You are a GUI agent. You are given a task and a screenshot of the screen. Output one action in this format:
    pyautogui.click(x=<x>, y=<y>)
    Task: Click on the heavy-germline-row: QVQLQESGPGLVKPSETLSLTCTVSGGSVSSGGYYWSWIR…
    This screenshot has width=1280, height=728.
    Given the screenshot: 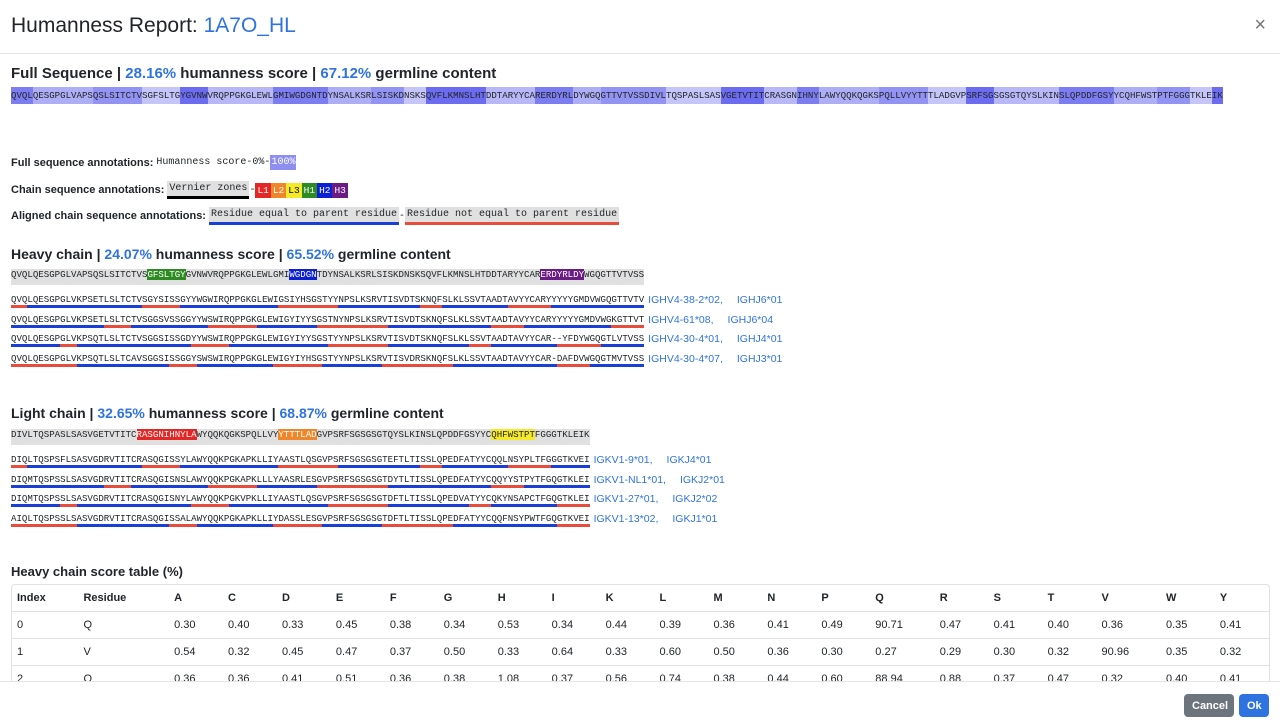 What is the action you would take?
    pyautogui.click(x=392, y=321)
    